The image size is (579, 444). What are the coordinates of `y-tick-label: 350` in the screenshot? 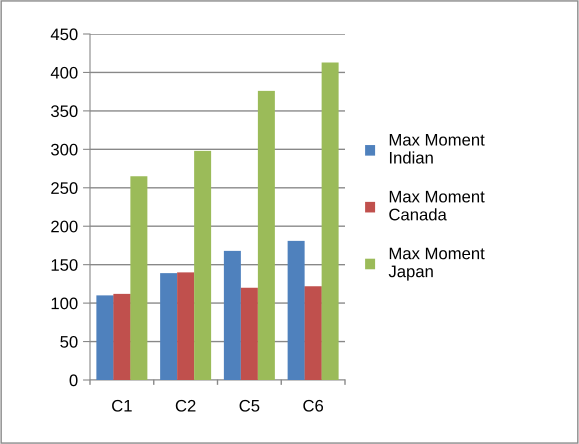 It's located at (64, 111).